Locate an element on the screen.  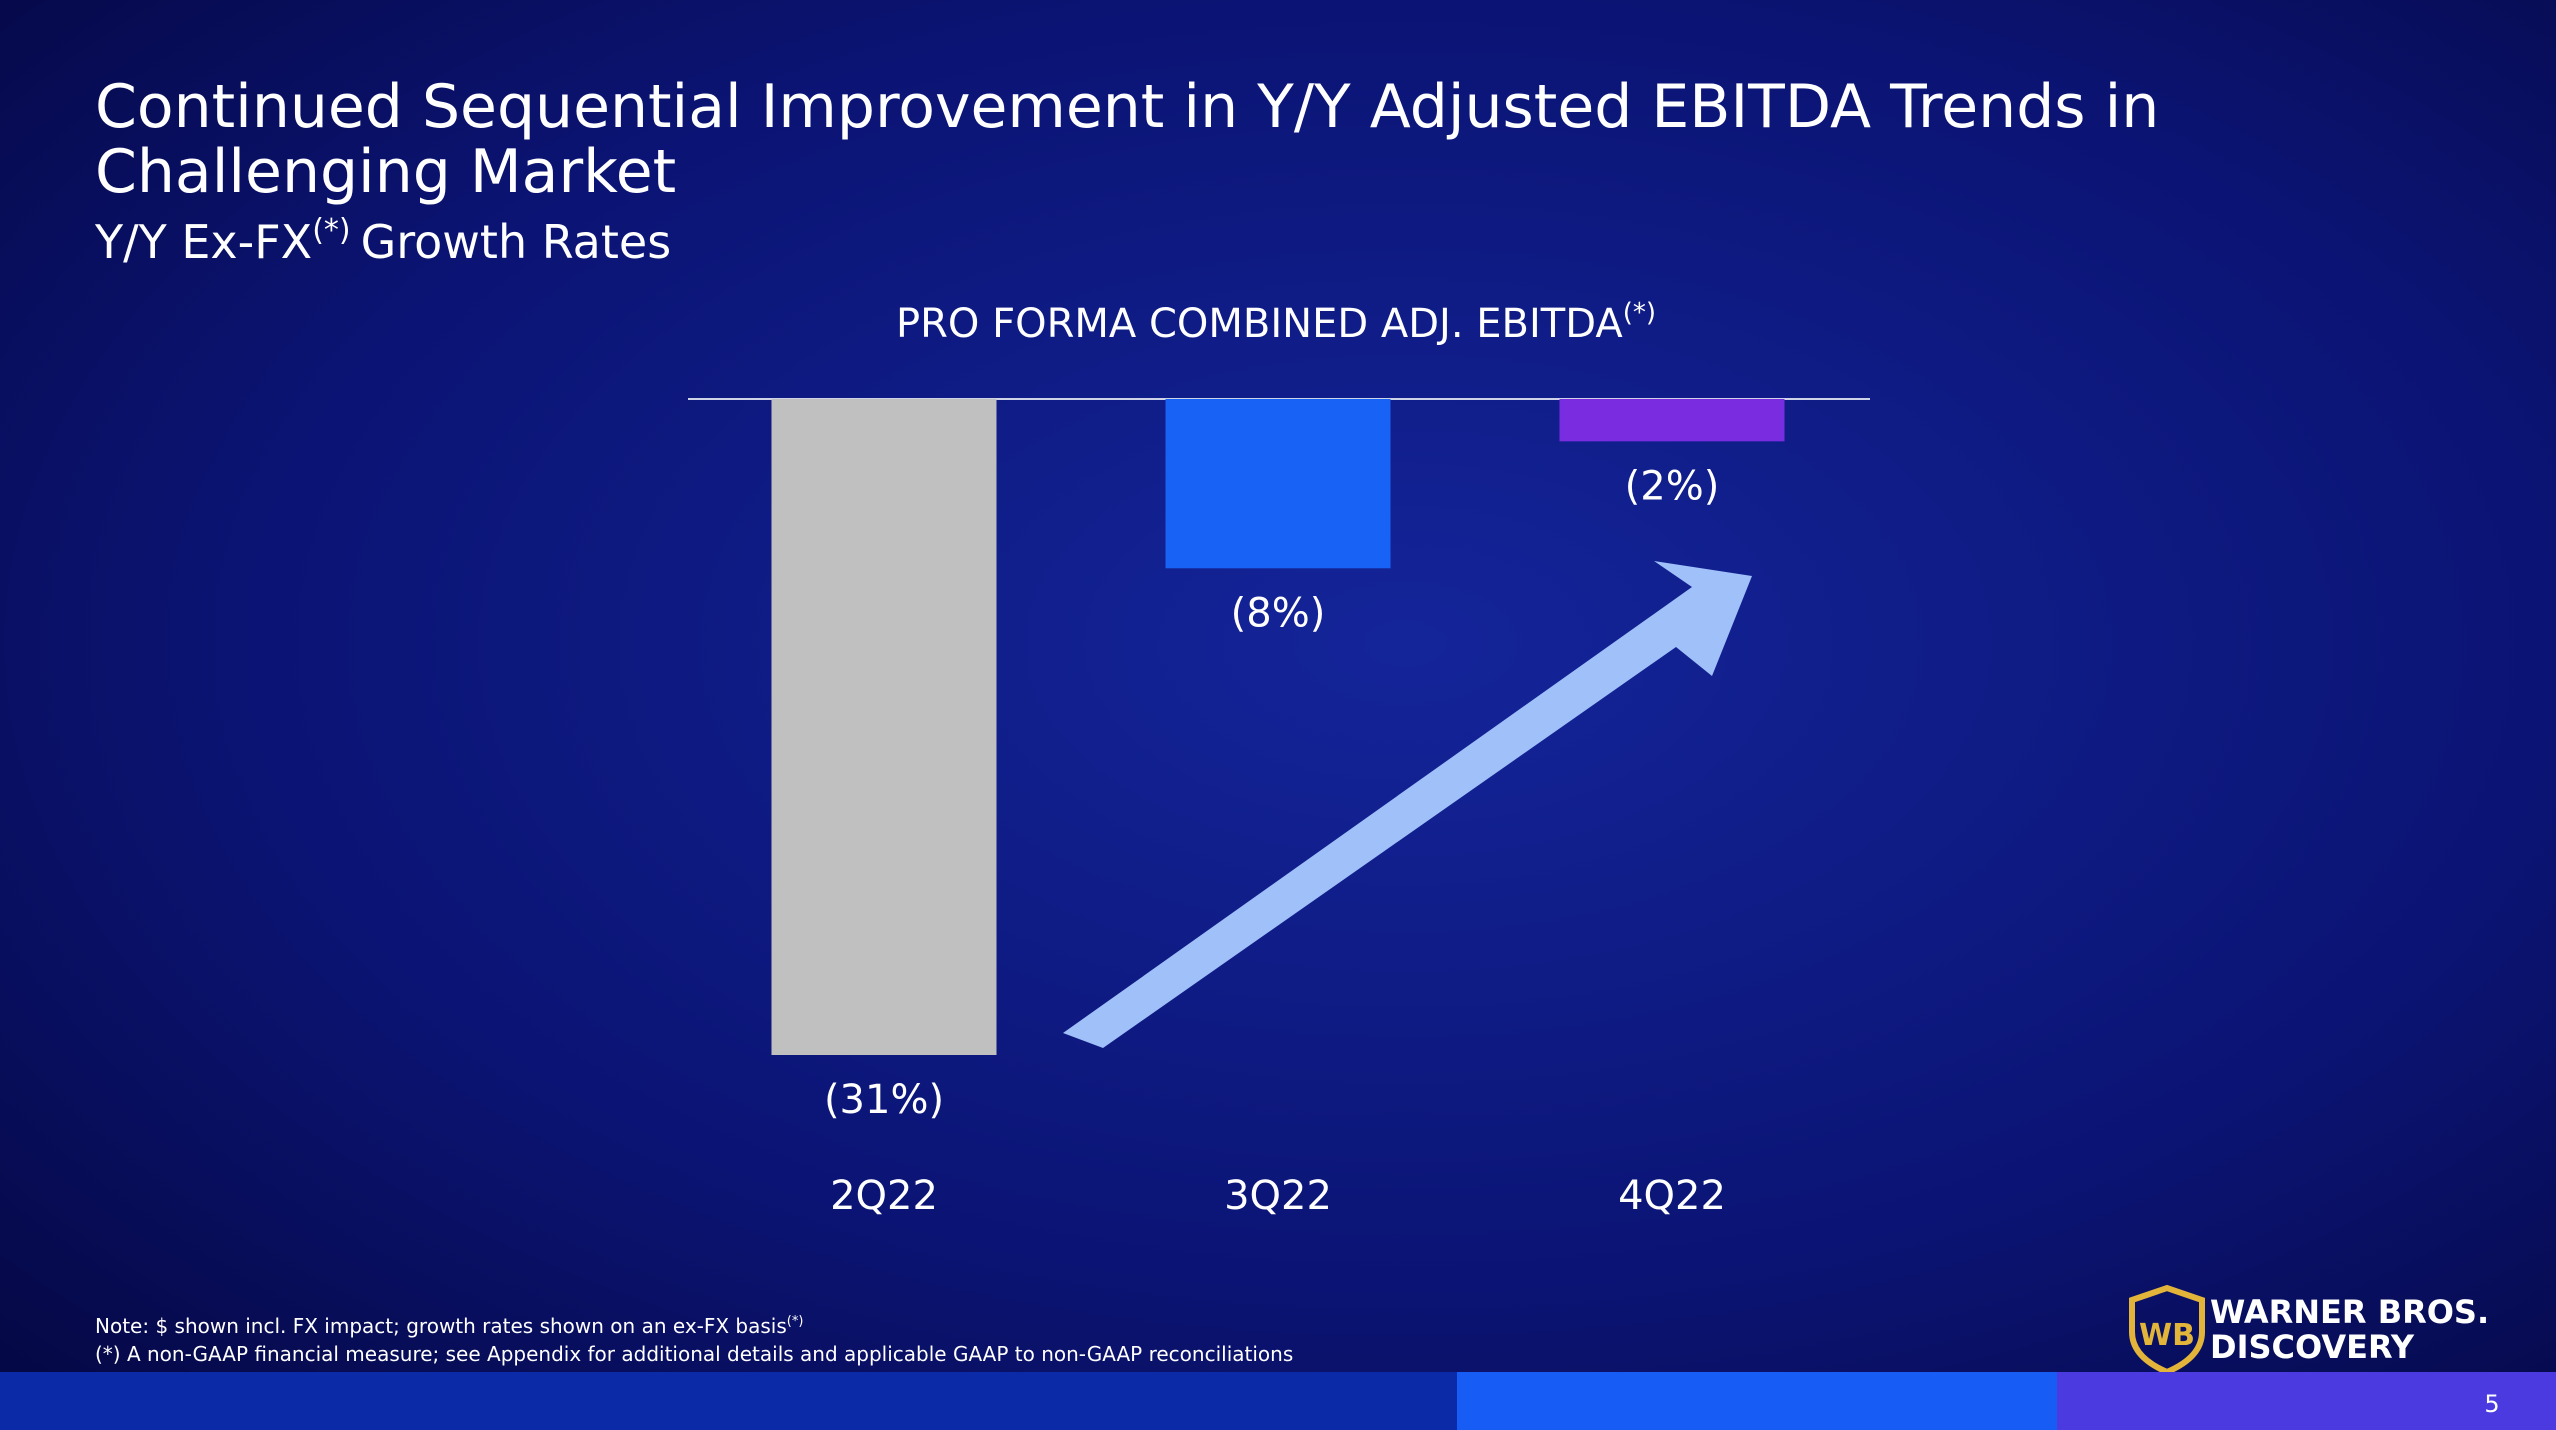
value-label: (31%) is located at coordinates (884, 1100).